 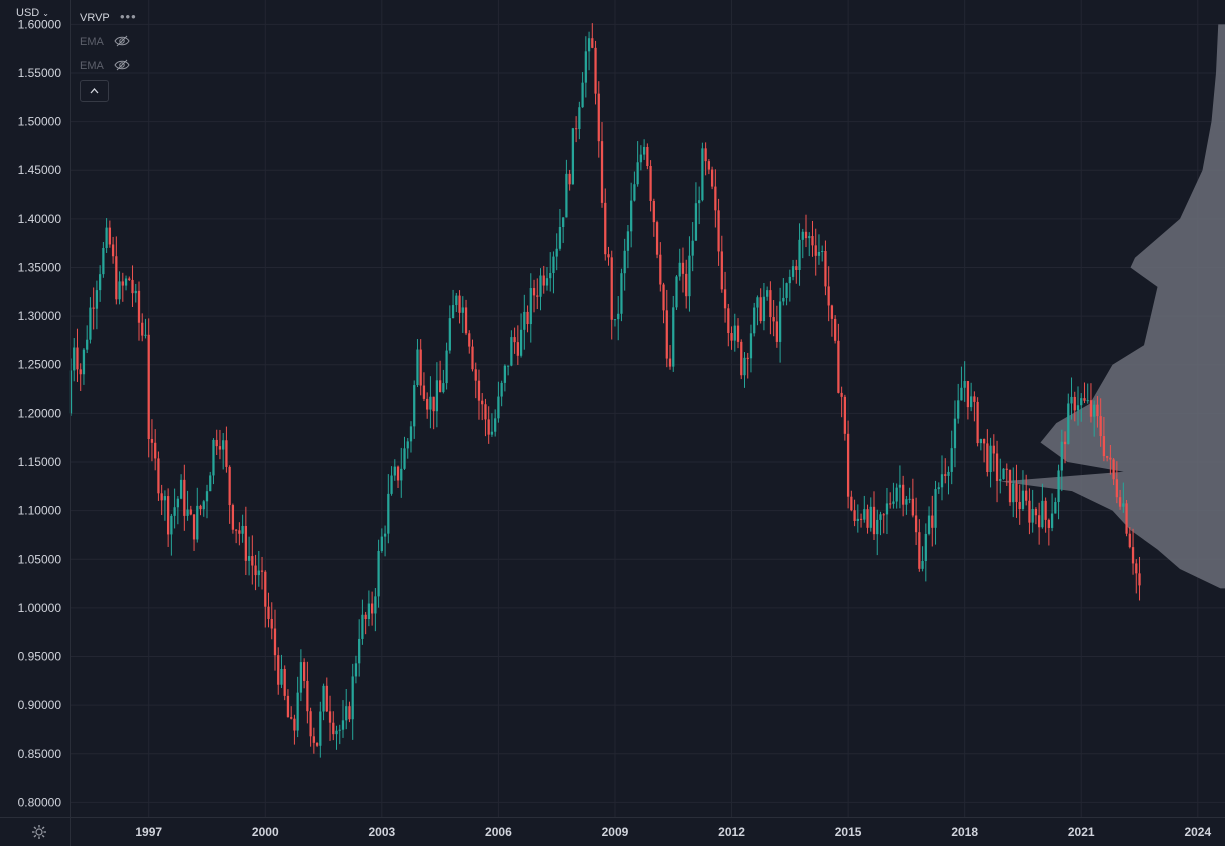 I want to click on price-tick-label: 1.15000, so click(x=40, y=462).